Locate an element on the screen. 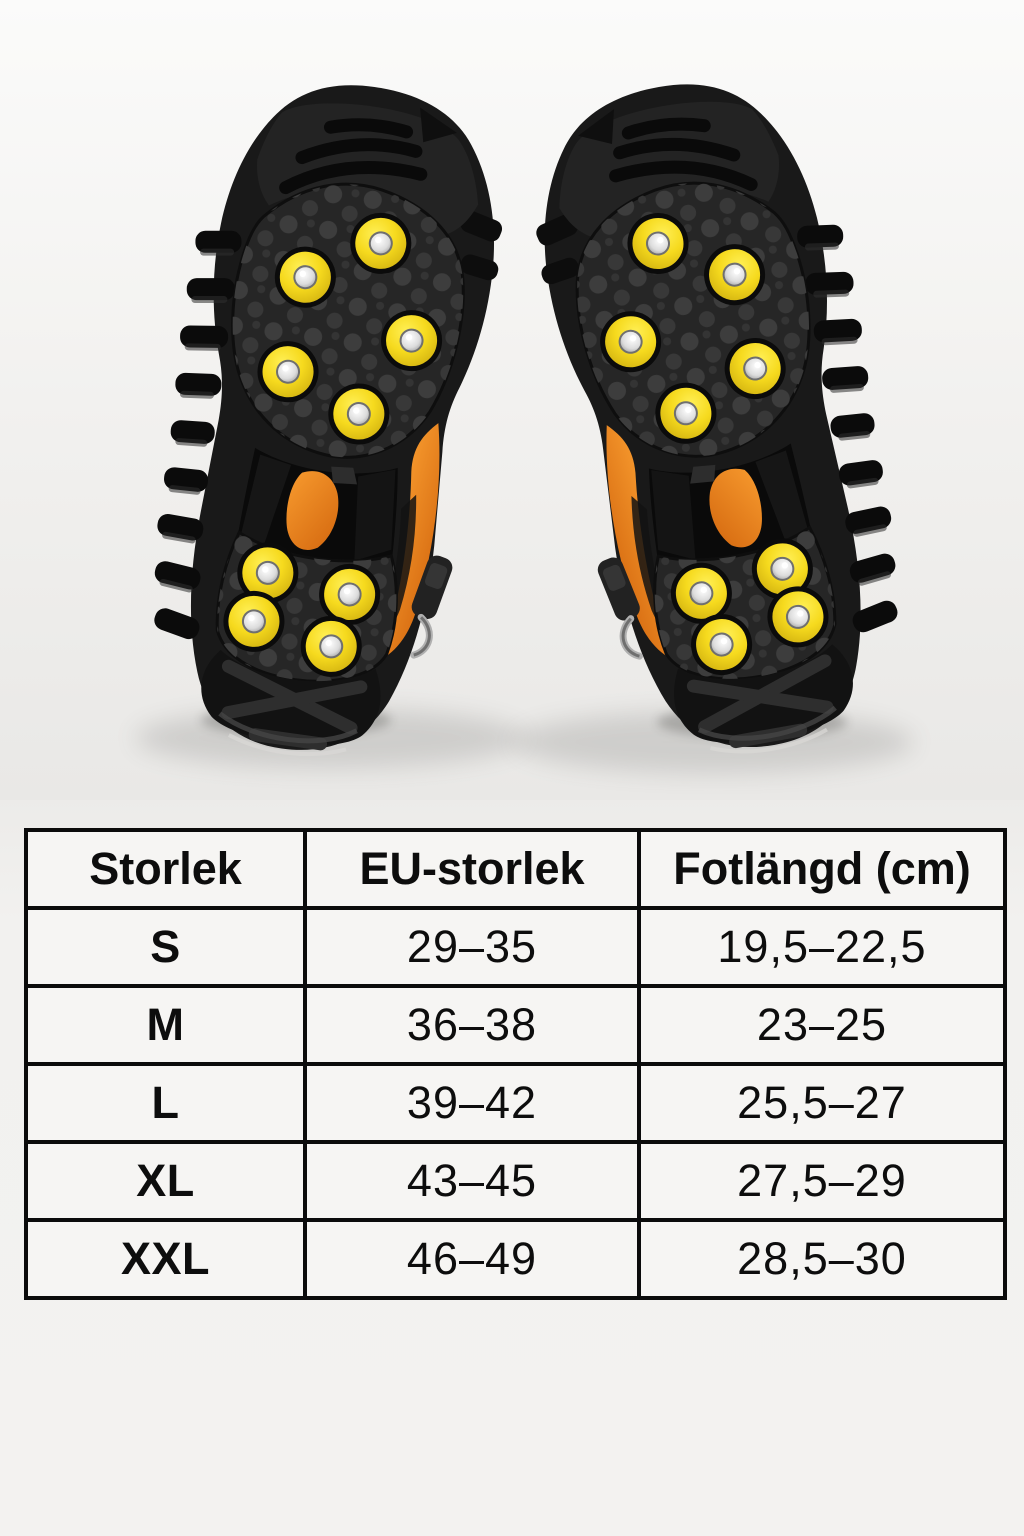  foot-length-cell: 28,5–30 is located at coordinates (822, 1259).